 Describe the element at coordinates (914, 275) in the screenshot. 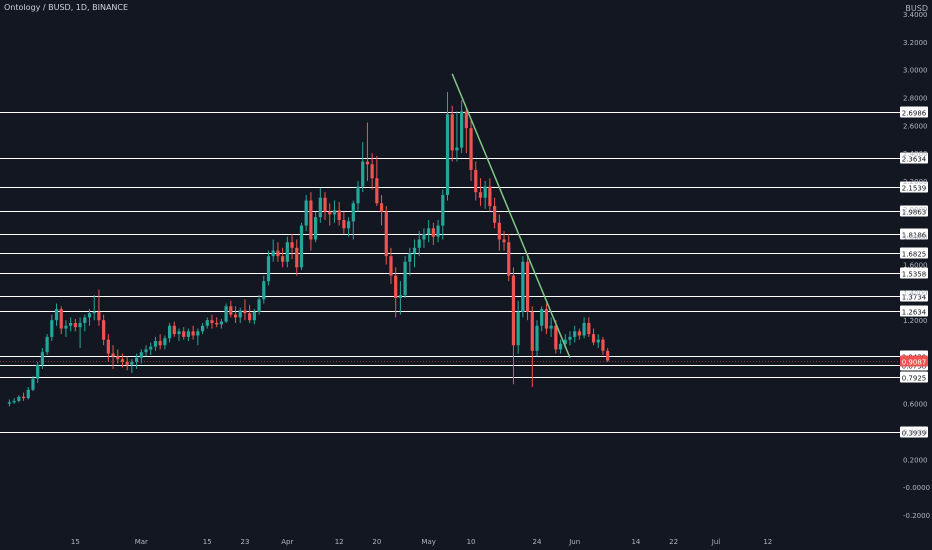

I see `level-price-label: 1.5358` at that location.